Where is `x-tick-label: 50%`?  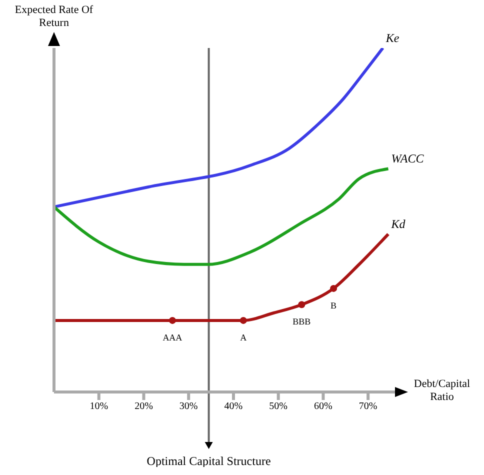 x-tick-label: 50% is located at coordinates (278, 406).